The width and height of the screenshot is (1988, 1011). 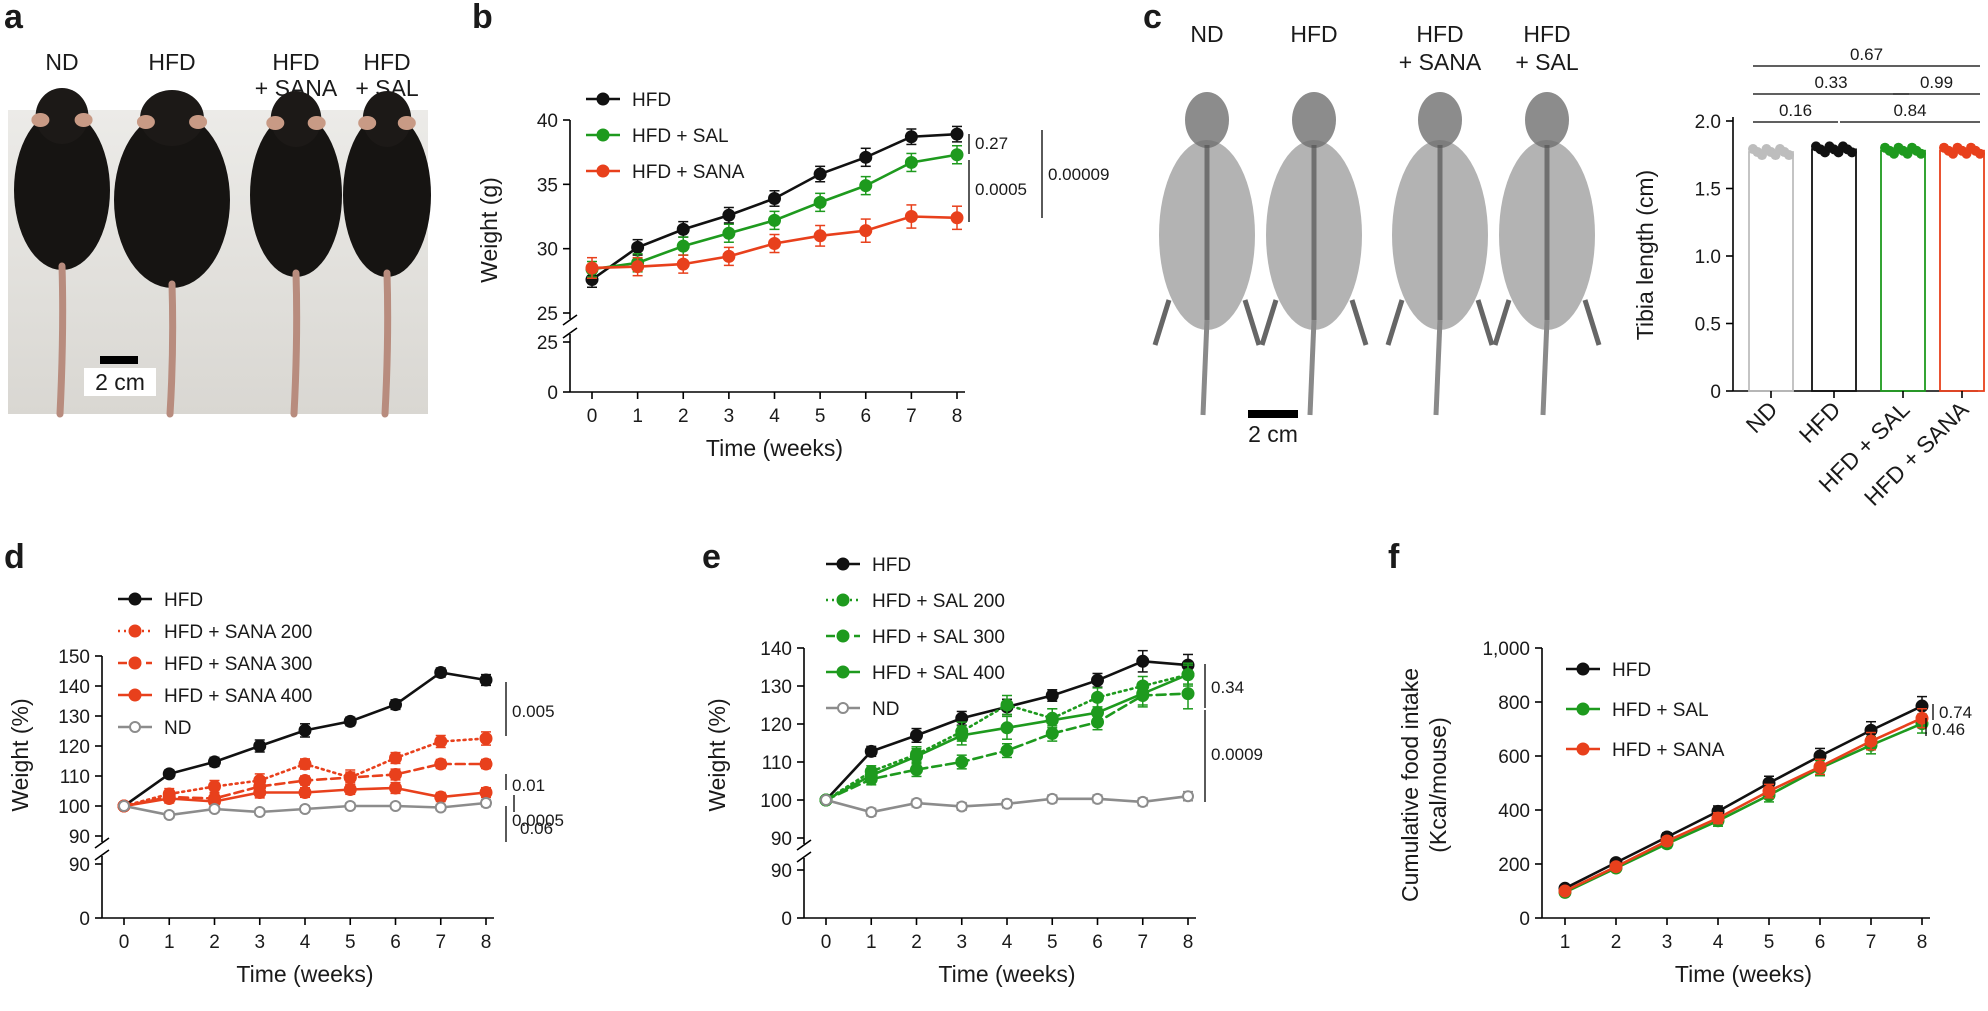 I want to click on xray-image-panel: ND HFD HFD + SANA HFD + SAL 2 cm, so click(x=1377, y=234).